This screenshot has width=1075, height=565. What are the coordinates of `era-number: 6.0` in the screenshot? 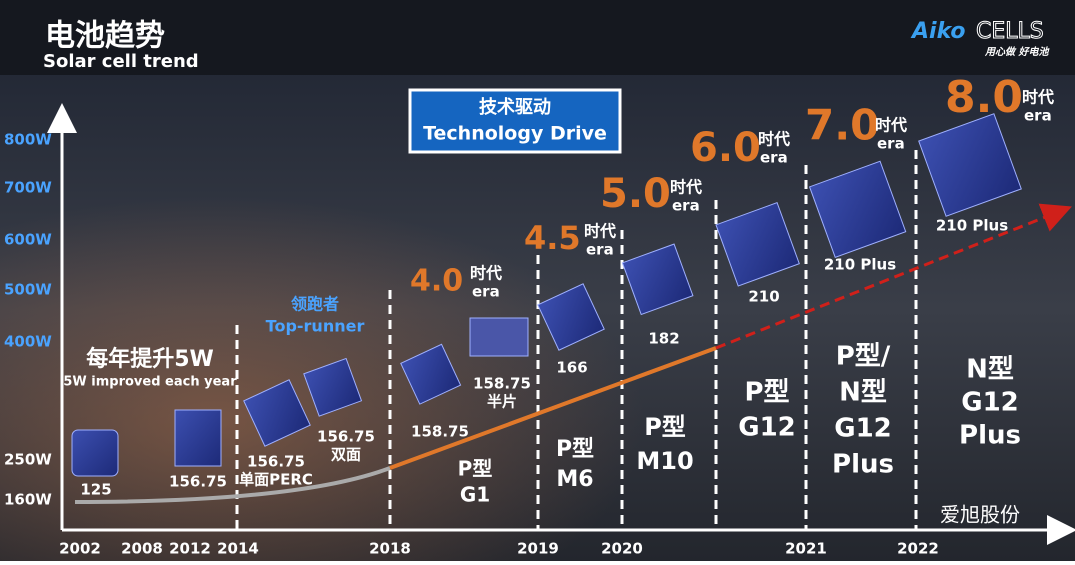 It's located at (725, 148).